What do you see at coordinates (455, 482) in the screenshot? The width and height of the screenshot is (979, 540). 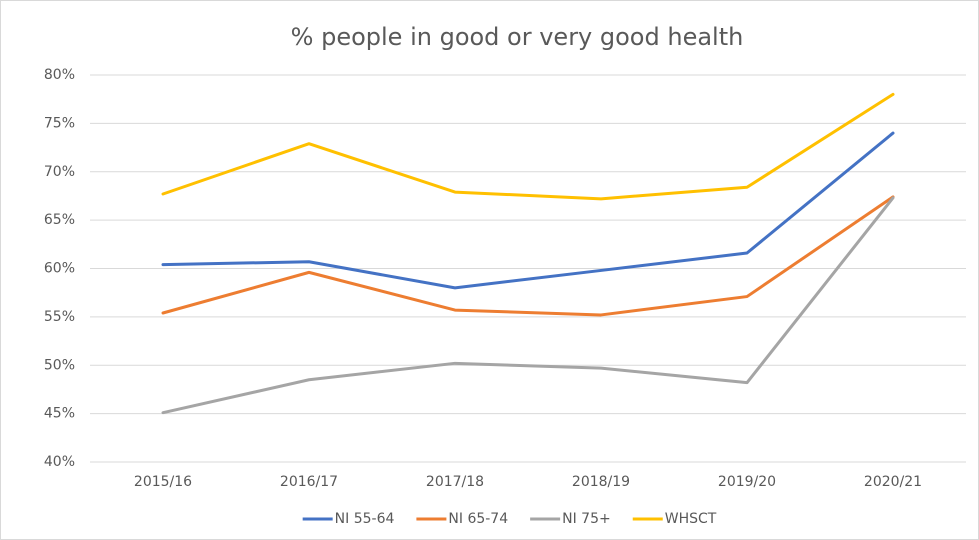 I see `x-tick-label: 2017/18` at bounding box center [455, 482].